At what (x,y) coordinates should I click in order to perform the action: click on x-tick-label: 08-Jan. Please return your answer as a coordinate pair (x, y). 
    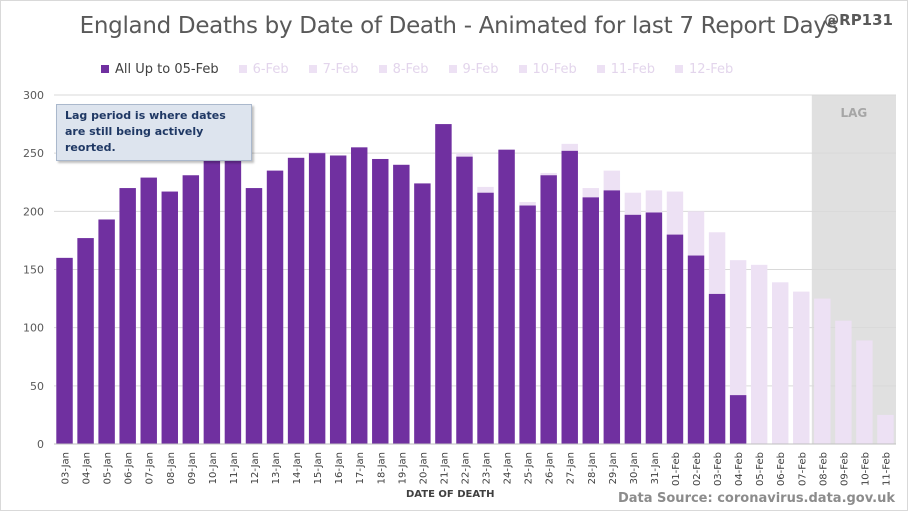
    Looking at the image, I should click on (171, 468).